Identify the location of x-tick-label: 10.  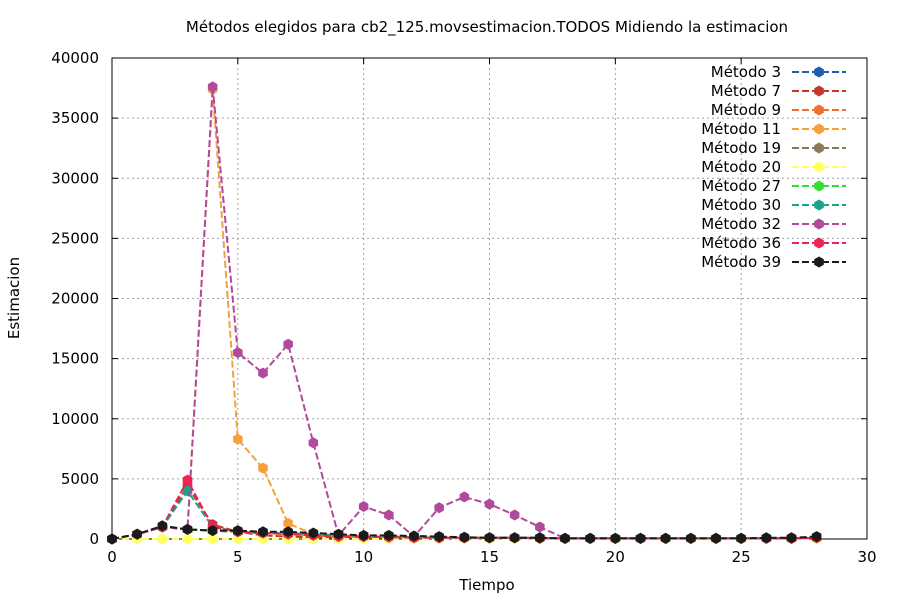
(363, 557).